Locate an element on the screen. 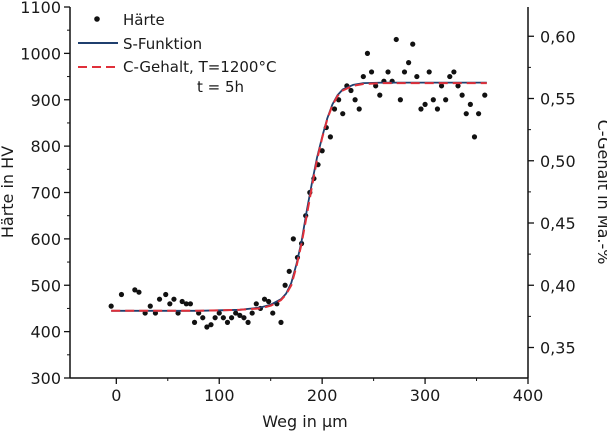  x-tick-label: 200 is located at coordinates (322, 395).